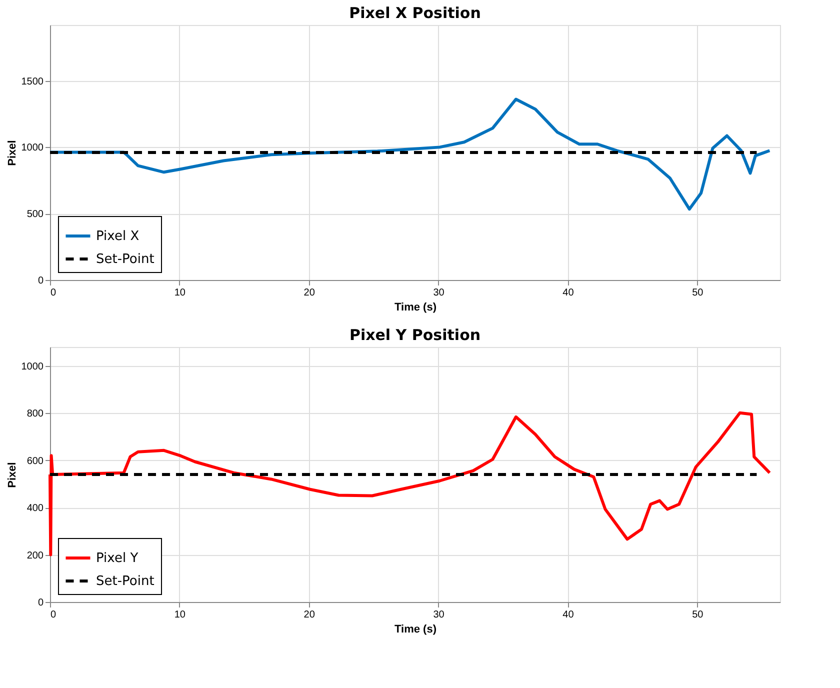 The image size is (840, 688). Describe the element at coordinates (415, 335) in the screenshot. I see `chart-title: Pixel Y Position` at that location.